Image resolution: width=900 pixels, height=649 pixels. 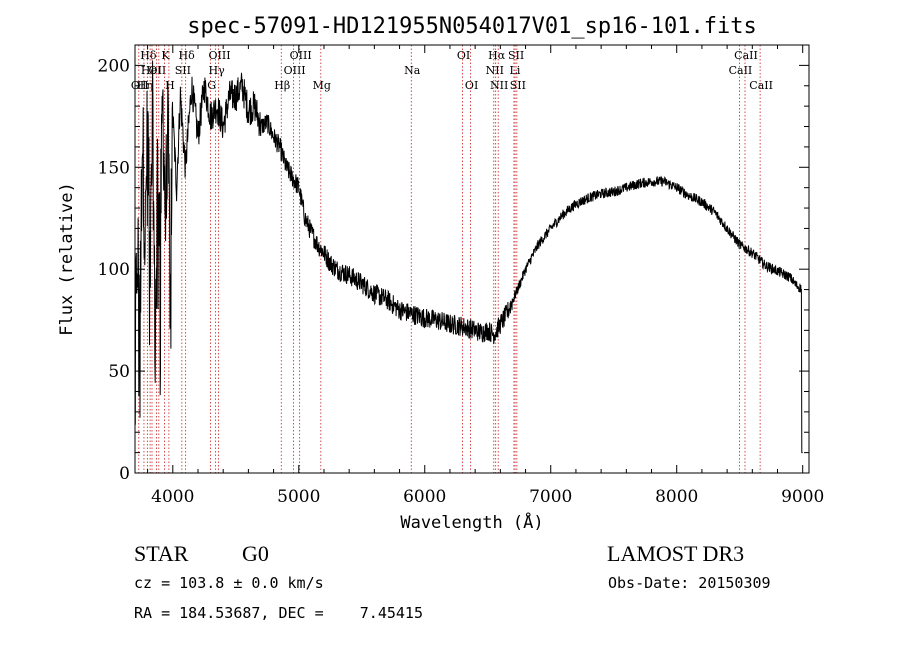 I want to click on line-label-15: OIII, so click(x=295, y=70).